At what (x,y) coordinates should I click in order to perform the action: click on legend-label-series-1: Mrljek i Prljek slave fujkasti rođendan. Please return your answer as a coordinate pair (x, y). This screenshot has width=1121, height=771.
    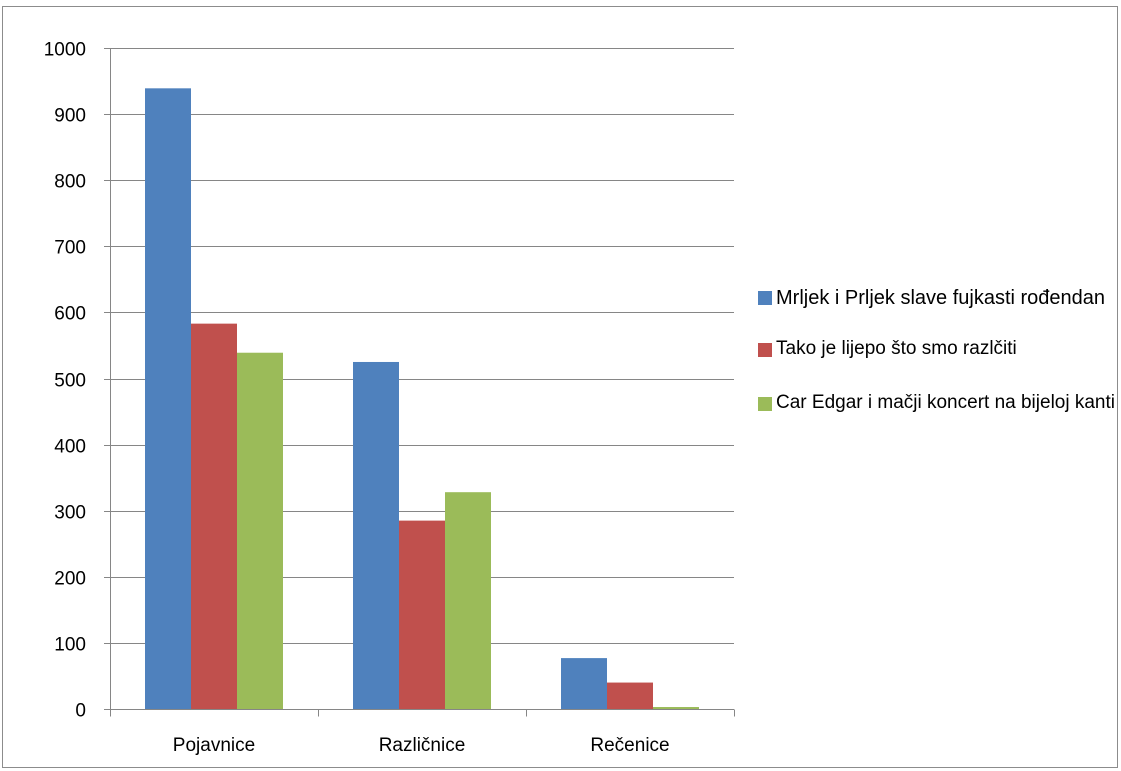
    Looking at the image, I should click on (941, 298).